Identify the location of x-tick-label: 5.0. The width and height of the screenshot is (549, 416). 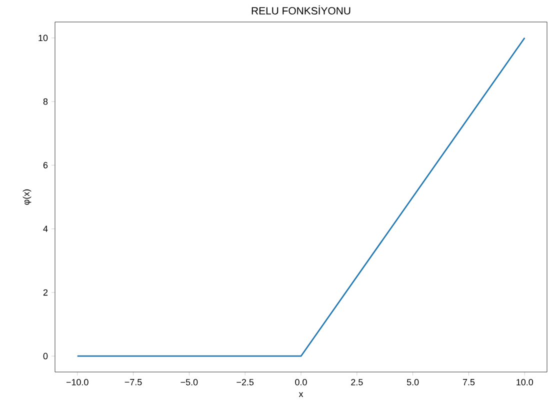
(412, 382).